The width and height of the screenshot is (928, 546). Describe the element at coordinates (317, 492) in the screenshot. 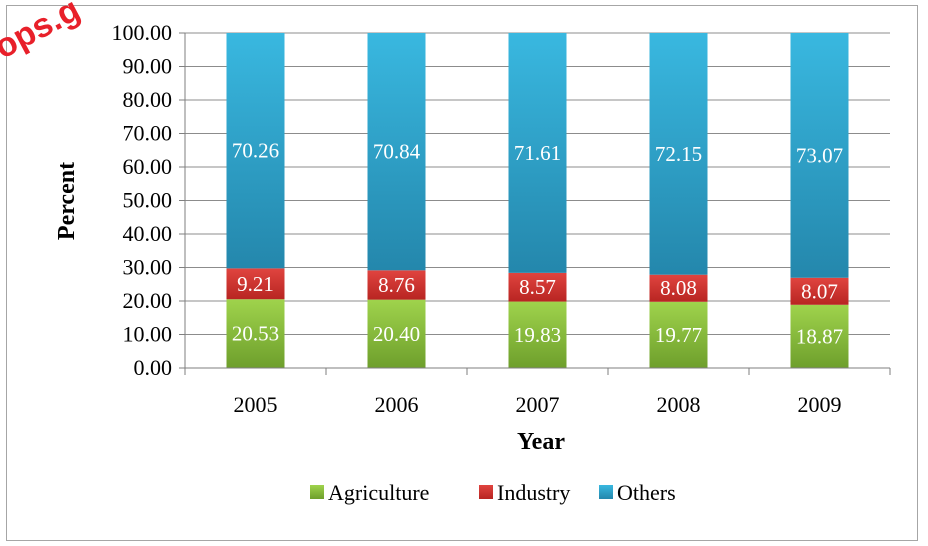

I see `legend-swatch-agriculture` at that location.